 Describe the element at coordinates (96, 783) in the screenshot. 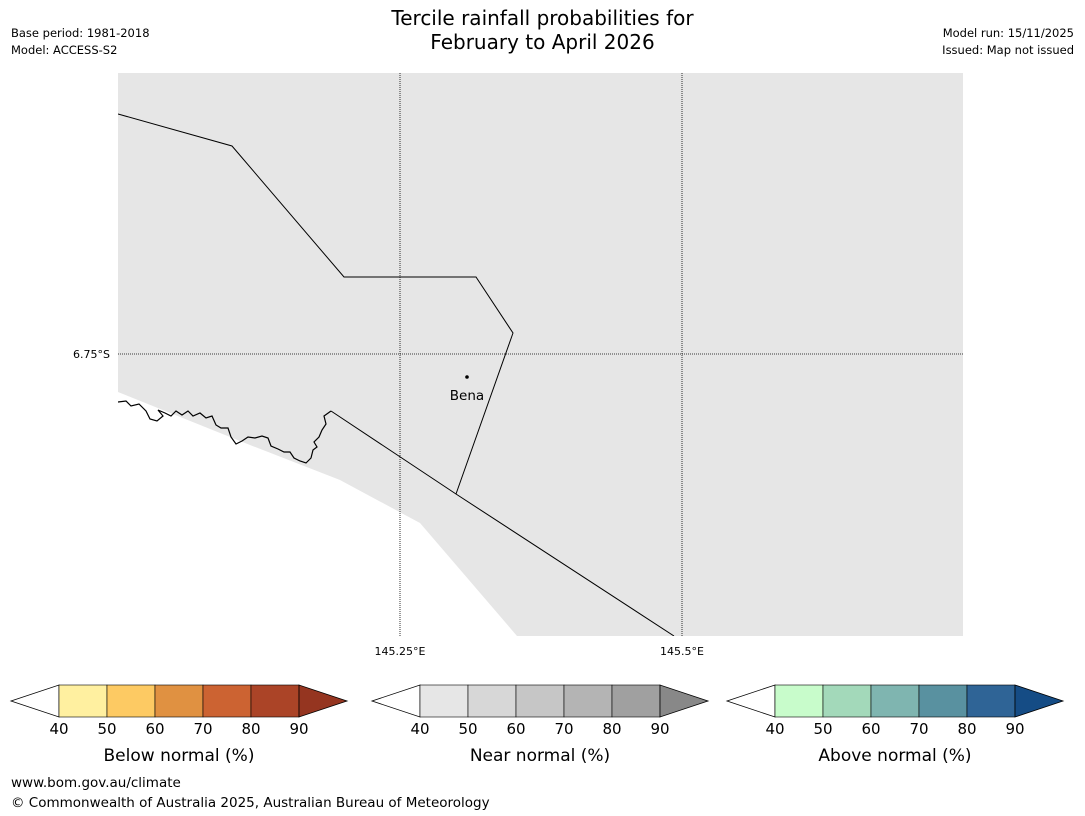

I see `footer-url: www.bom.gov.au/climate` at that location.